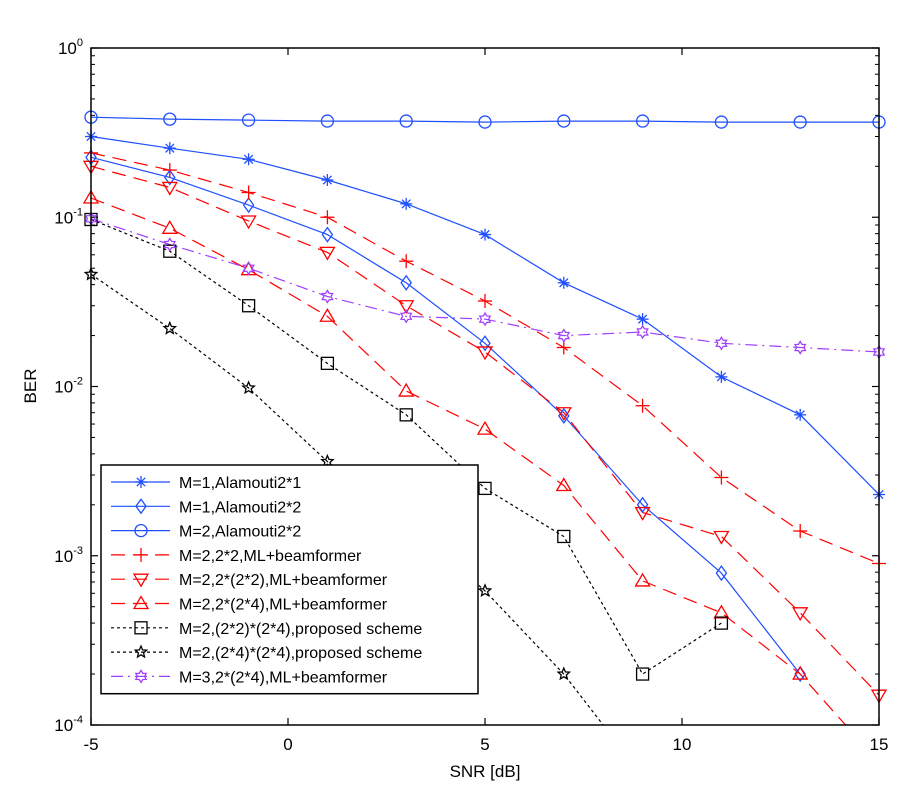 The height and width of the screenshot is (805, 900). What do you see at coordinates (682, 744) in the screenshot?
I see `x-tick-label: 10` at bounding box center [682, 744].